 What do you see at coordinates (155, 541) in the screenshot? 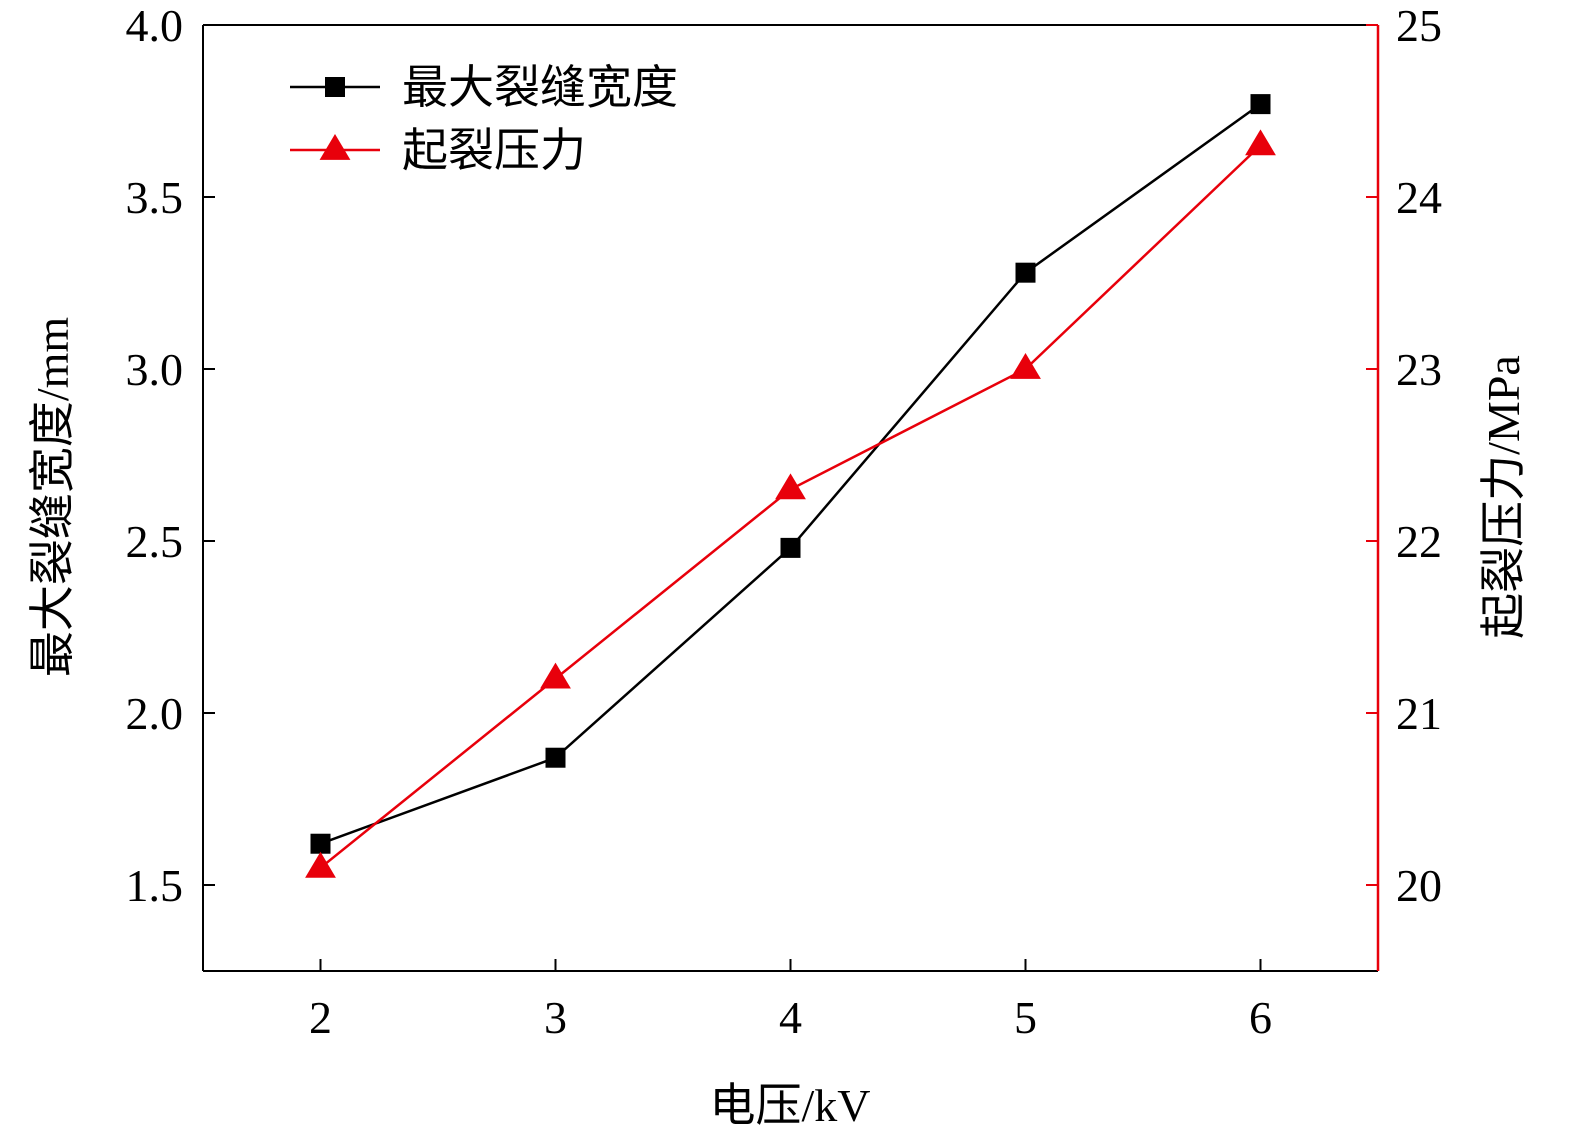
I see `y-left-tick-label: 2.5` at bounding box center [155, 541].